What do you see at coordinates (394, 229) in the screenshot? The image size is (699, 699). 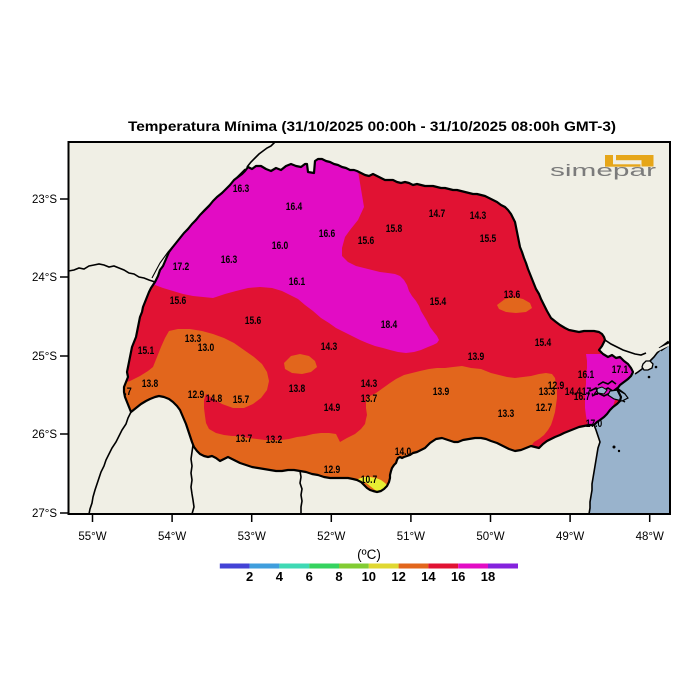 I see `svg-text: 15.8` at bounding box center [394, 229].